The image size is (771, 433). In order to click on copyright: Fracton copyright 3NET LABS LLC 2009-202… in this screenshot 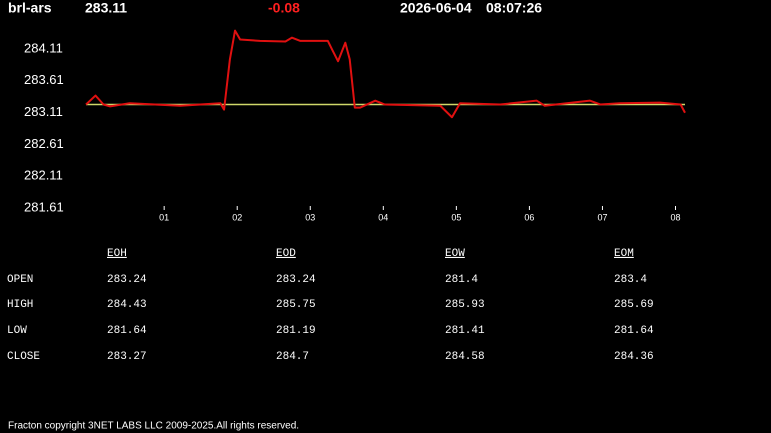, I will do `click(153, 426)`.